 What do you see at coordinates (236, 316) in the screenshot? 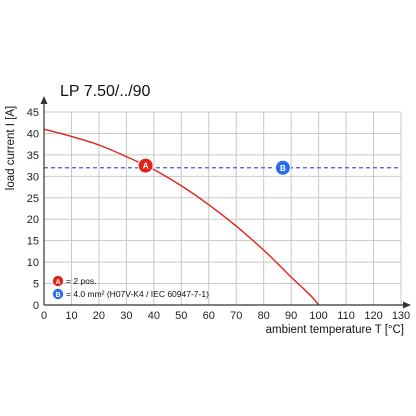
I see `x-tick-label-70: 70` at bounding box center [236, 316].